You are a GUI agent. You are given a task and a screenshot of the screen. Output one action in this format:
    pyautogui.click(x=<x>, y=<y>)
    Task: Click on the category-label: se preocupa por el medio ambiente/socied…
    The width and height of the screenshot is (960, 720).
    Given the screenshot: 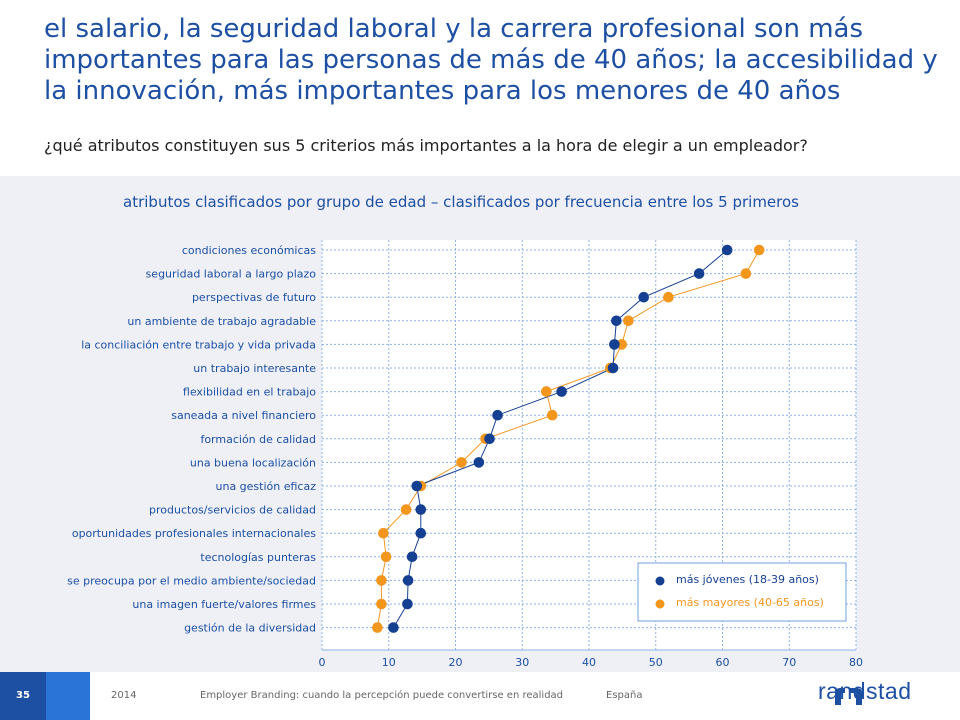 What is the action you would take?
    pyautogui.click(x=191, y=580)
    